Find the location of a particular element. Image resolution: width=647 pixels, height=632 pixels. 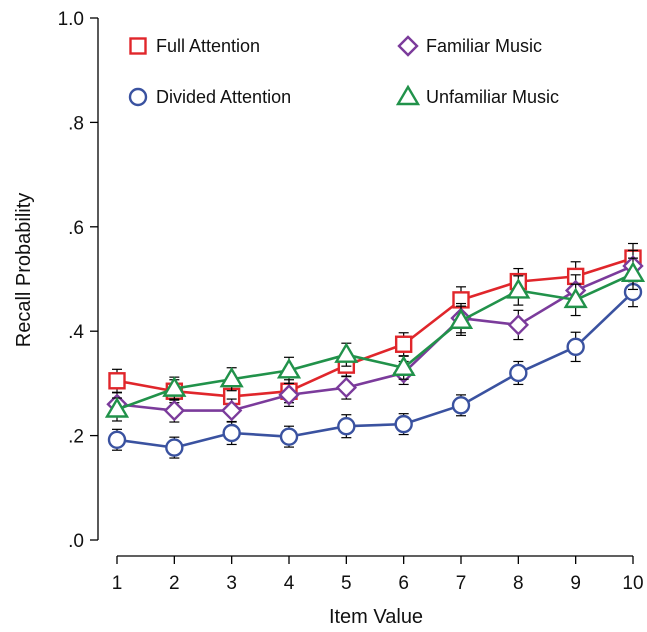

x-tick-label: 3 is located at coordinates (231, 583).